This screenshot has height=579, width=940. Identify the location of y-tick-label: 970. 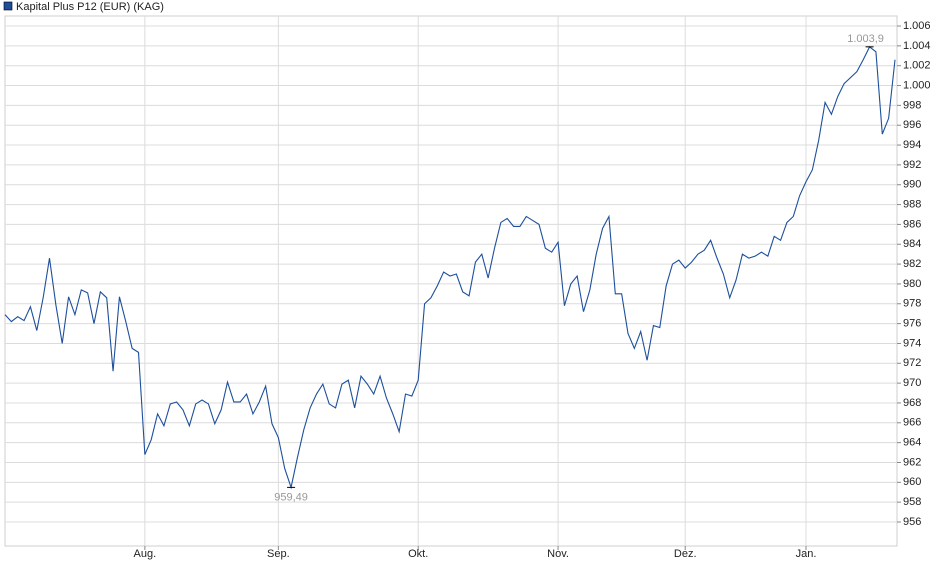
(912, 383).